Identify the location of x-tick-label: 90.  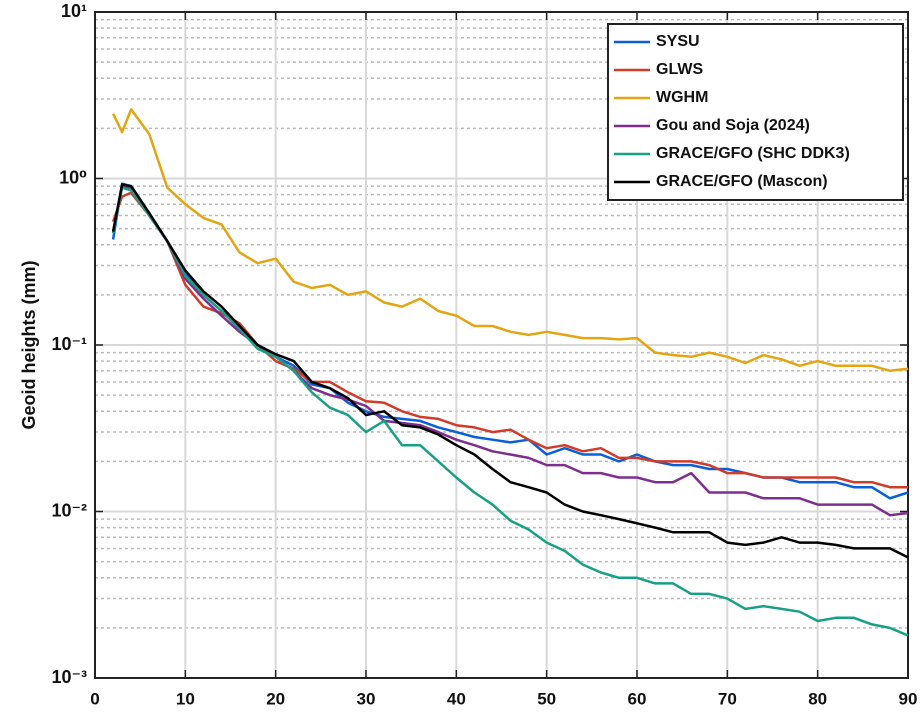
(908, 698).